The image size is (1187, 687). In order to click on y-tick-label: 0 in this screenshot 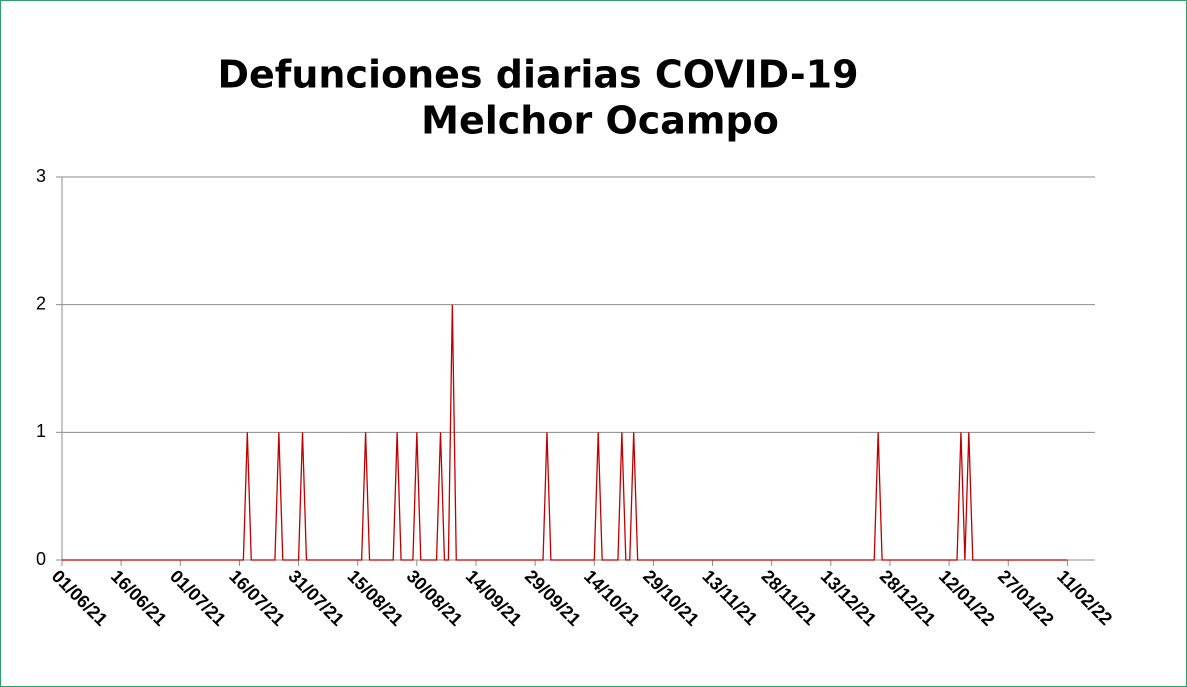, I will do `click(41, 559)`.